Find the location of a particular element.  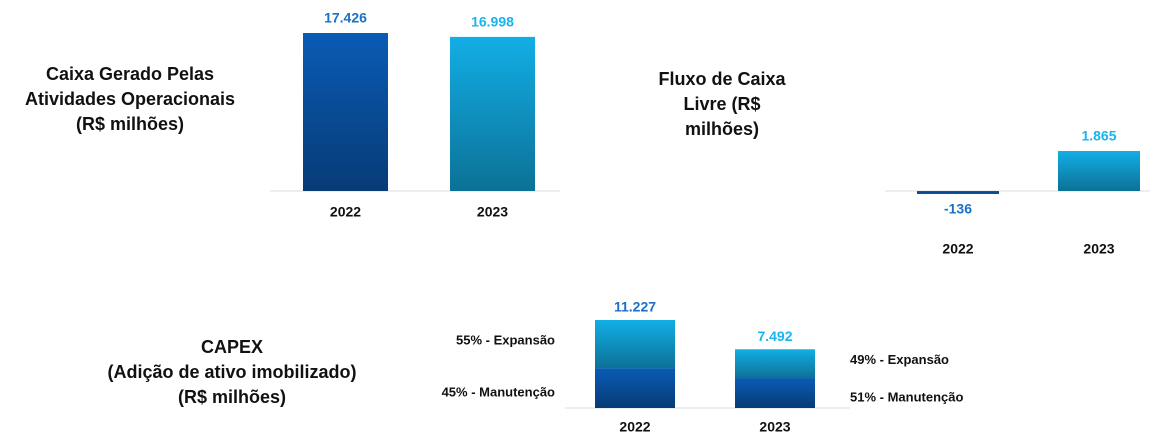

value-label: 1.865 is located at coordinates (1098, 136).